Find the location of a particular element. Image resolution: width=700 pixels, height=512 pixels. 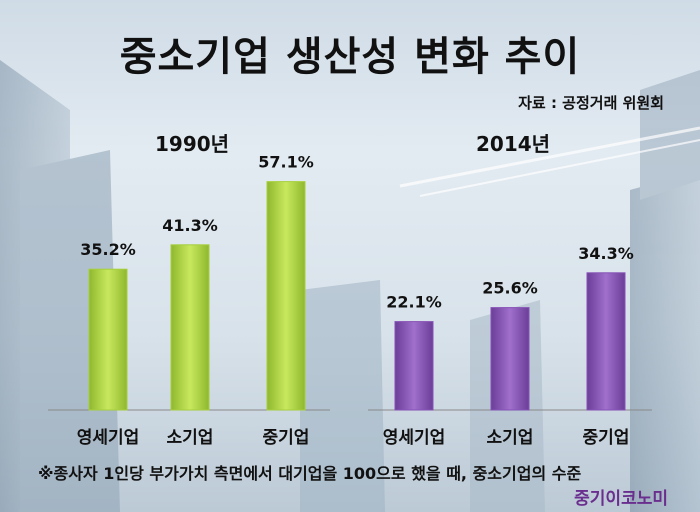

chart-title: 중소기업 생산성 변화 추이 is located at coordinates (350, 57).